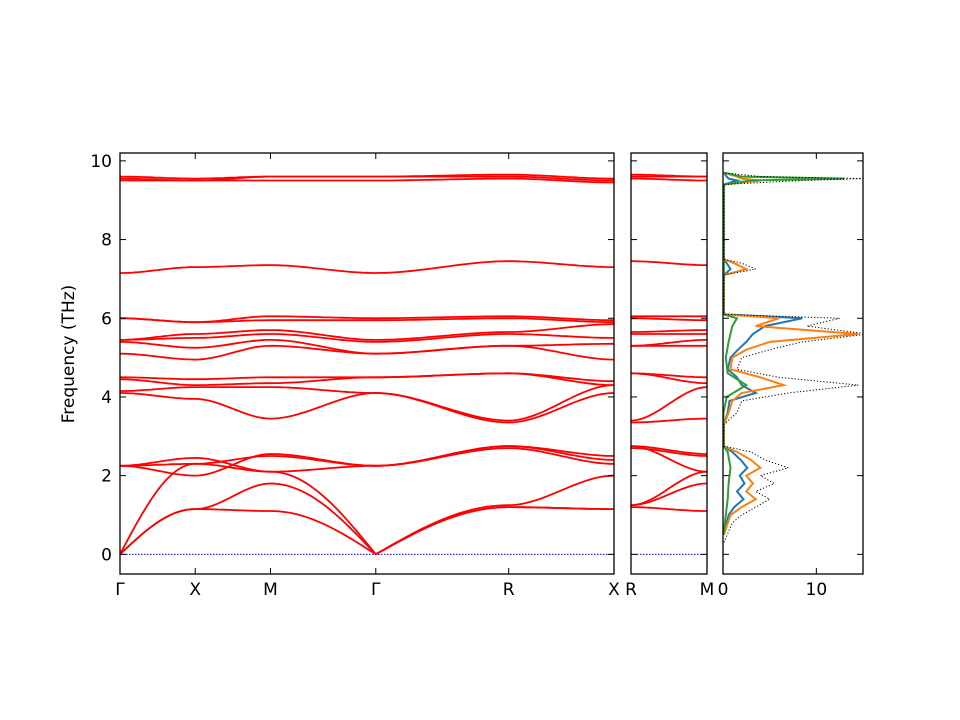 The width and height of the screenshot is (960, 720). Describe the element at coordinates (106, 477) in the screenshot. I see `main-ytick-label-1: 2` at that location.